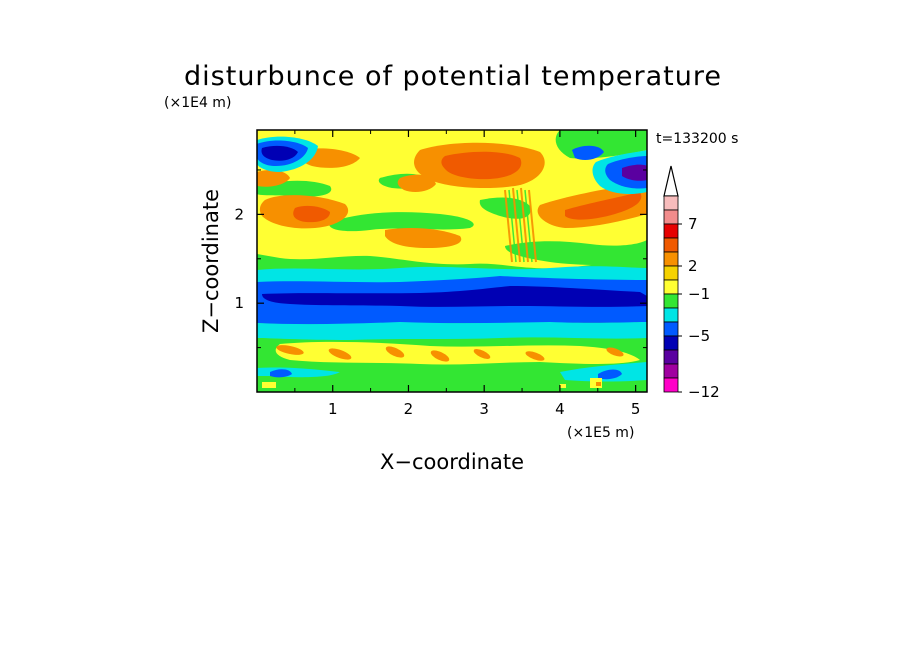 The width and height of the screenshot is (904, 654). I want to click on y-scale-label: (×1E4 m), so click(197, 103).